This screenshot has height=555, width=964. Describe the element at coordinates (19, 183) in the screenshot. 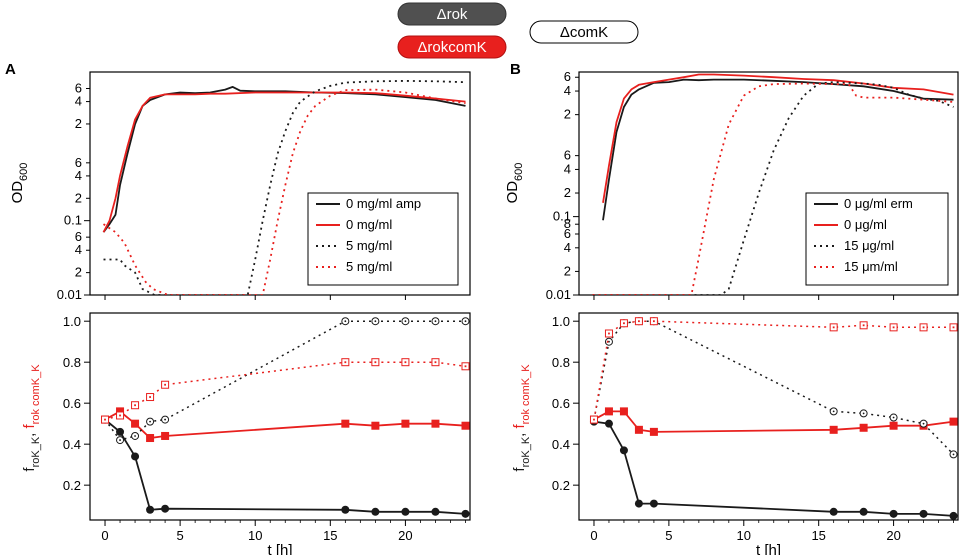

I see `top-ylabel: OD600` at that location.